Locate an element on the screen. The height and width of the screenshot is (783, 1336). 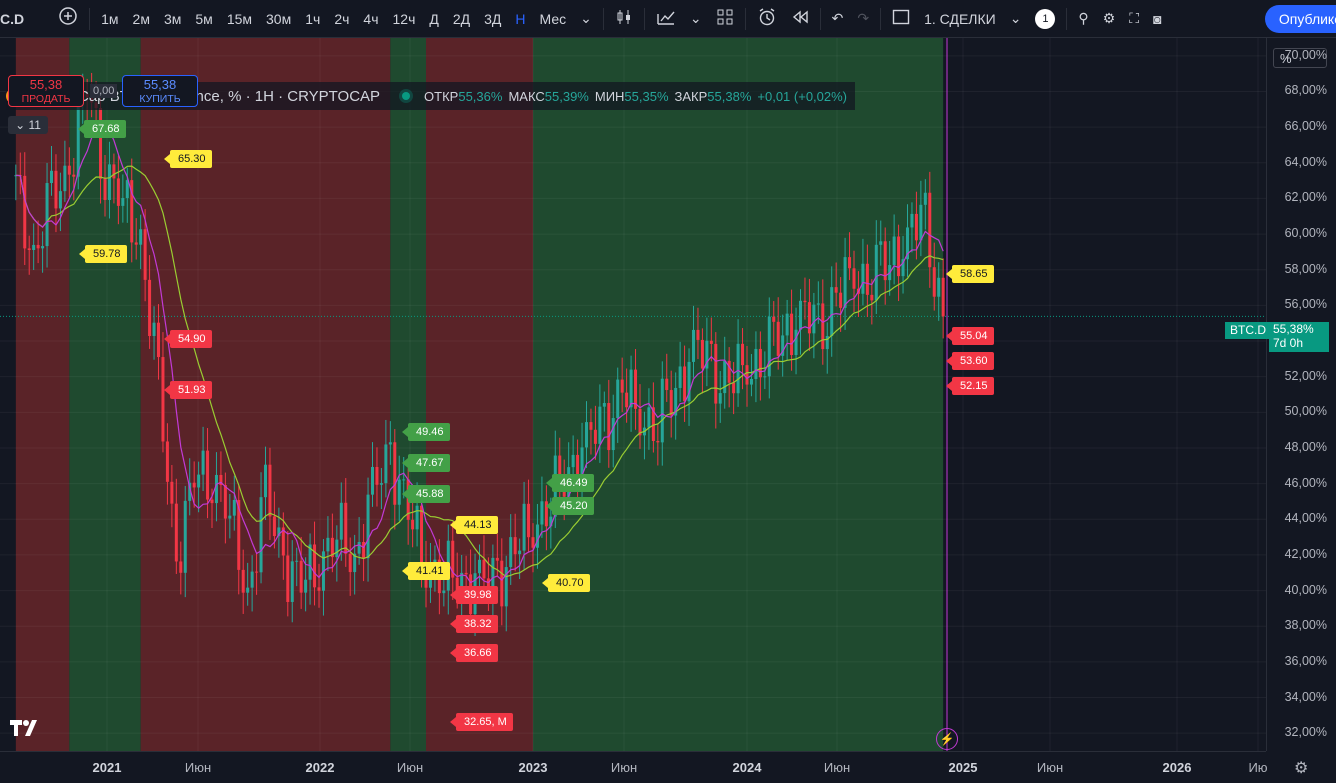
indicators-toggle: ⌄ 11 is located at coordinates (28, 125).